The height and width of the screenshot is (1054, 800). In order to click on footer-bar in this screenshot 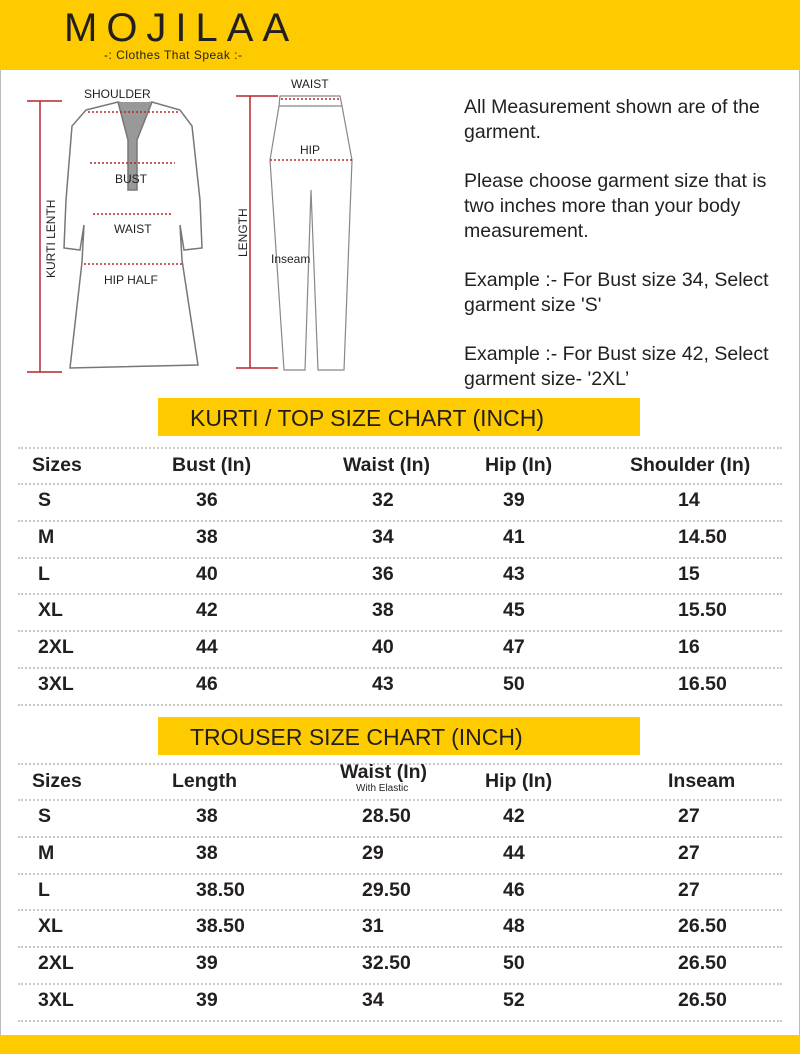, I will do `click(400, 1044)`.